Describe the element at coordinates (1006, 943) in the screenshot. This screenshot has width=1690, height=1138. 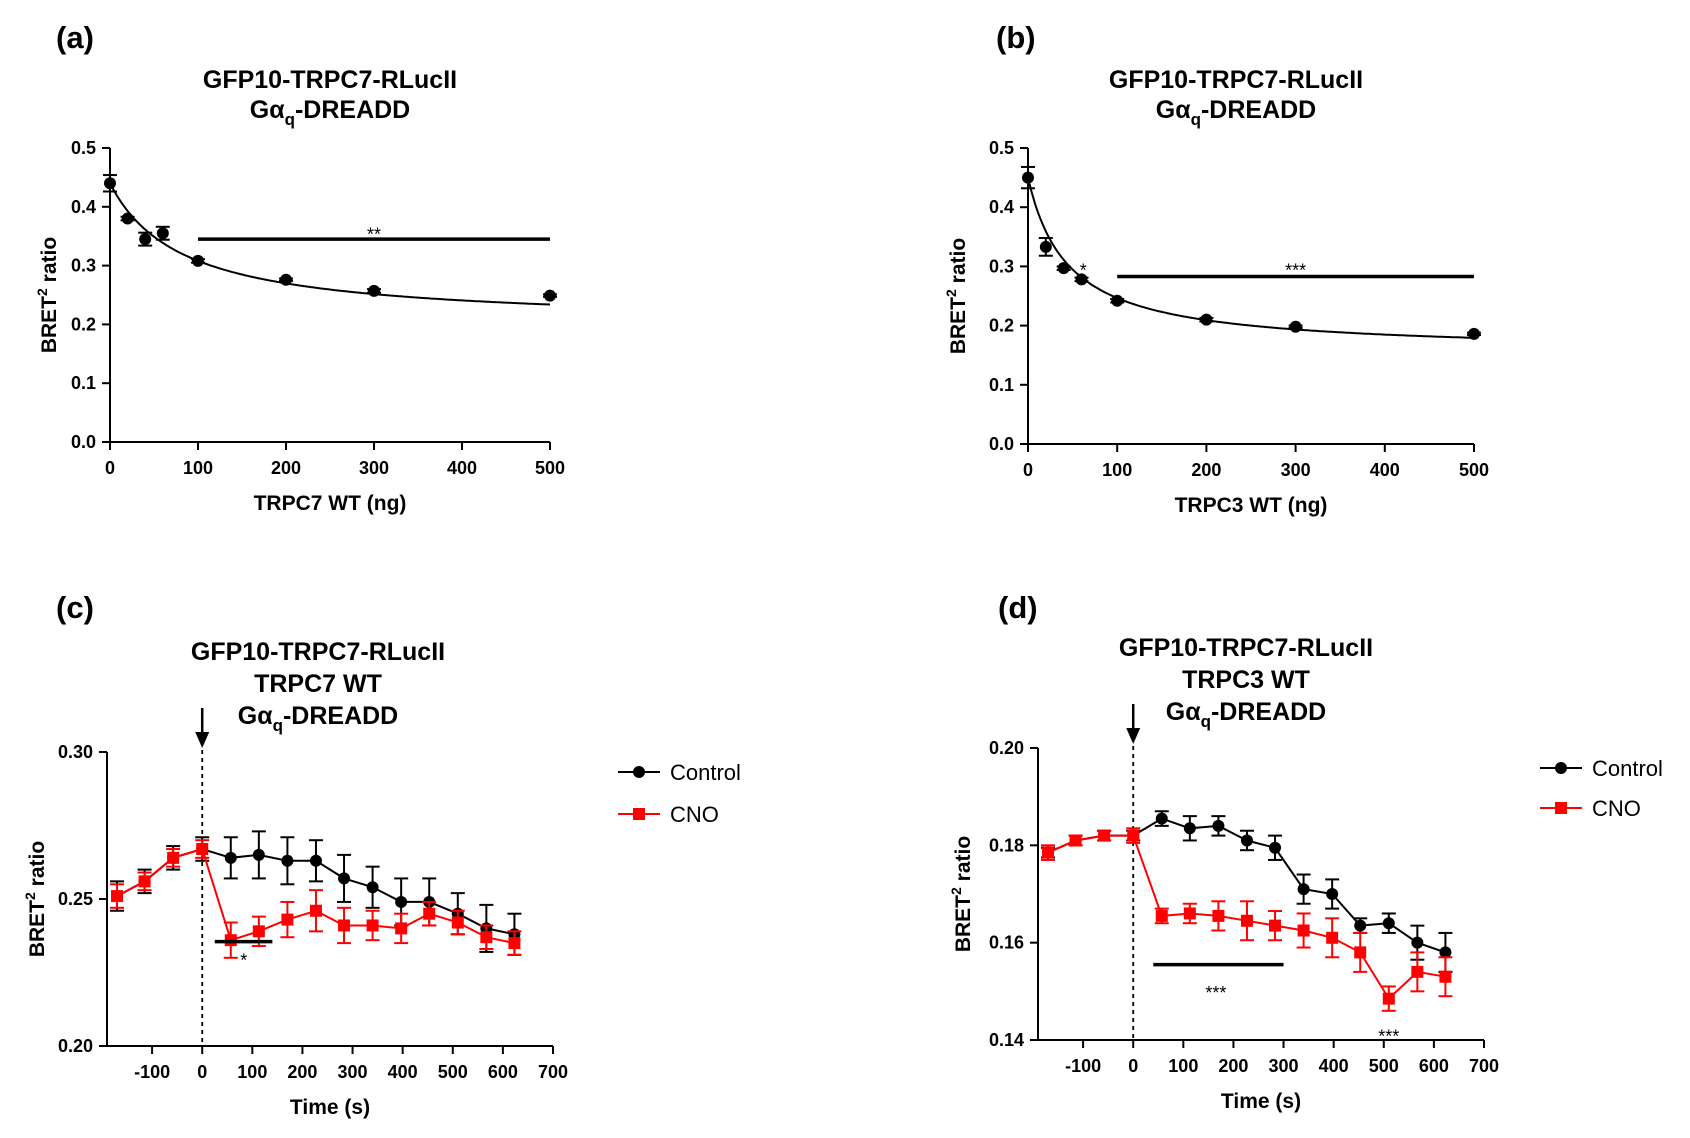
I see `y-tick-label: 0.16` at that location.